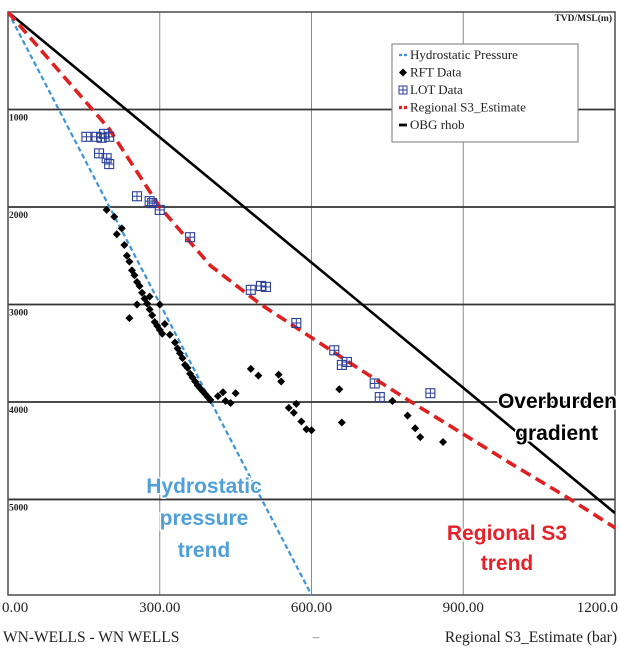  I want to click on y-tick-label: 1000, so click(18, 118).